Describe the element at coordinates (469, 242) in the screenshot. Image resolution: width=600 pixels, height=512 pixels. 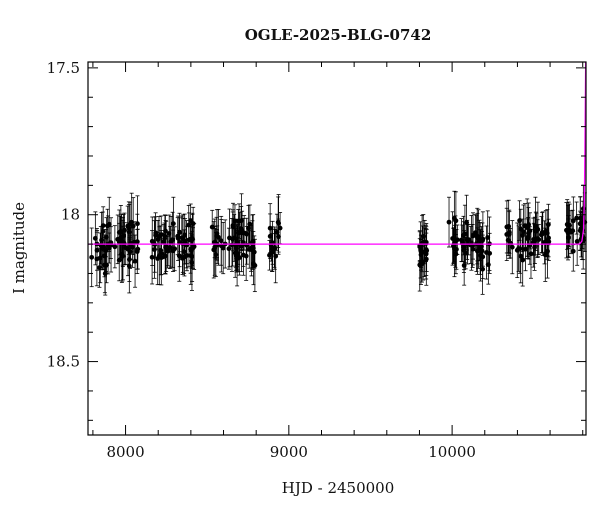
I see `season-6-points` at that location.